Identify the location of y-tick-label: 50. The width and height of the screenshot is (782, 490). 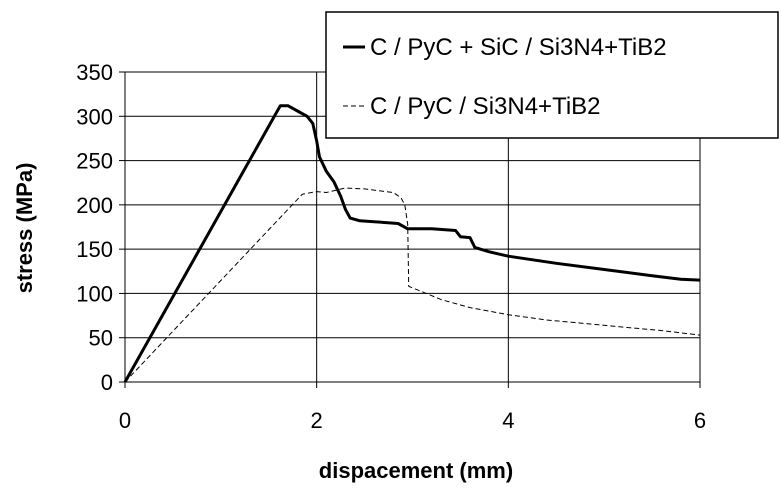
(101, 338).